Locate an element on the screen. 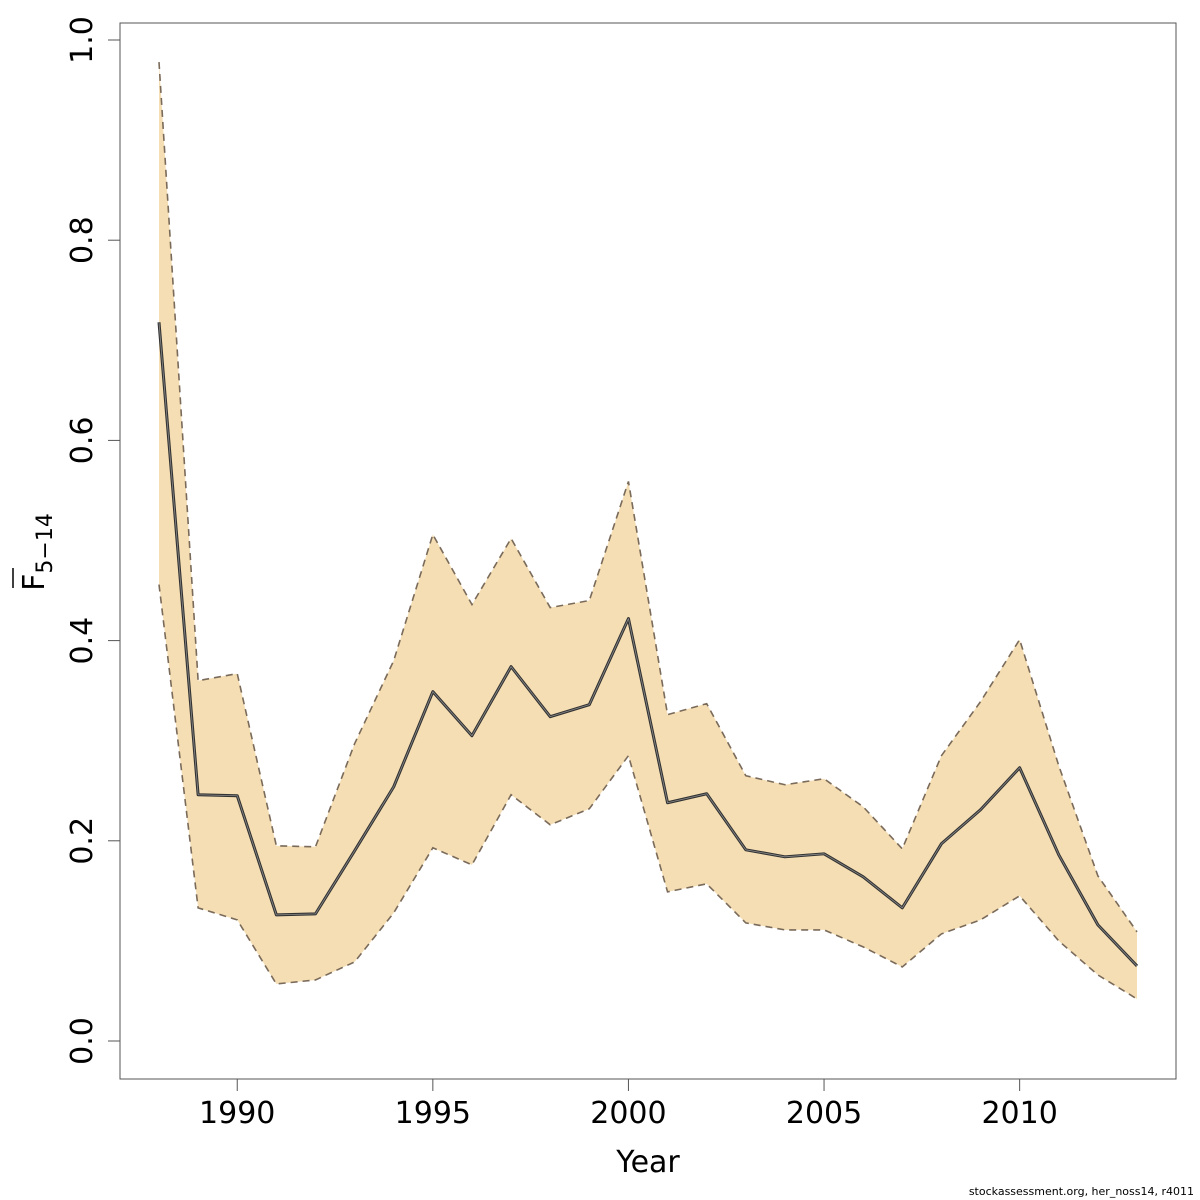 This screenshot has width=1200, height=1200. y-axis-title: F5−14 is located at coordinates (35, 552).